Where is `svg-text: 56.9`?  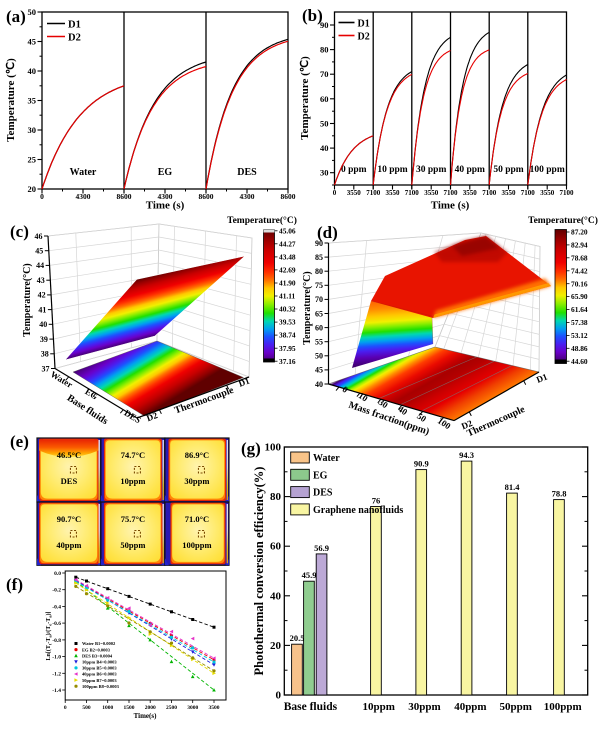
svg-text: 56.9 is located at coordinates (321, 548).